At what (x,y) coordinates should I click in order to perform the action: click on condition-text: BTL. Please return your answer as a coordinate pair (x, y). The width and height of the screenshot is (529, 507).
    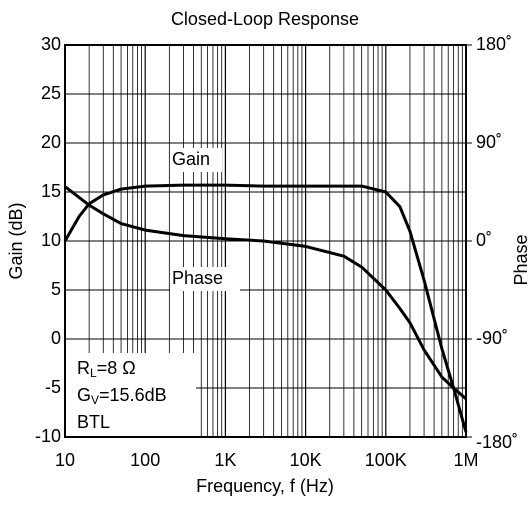
    Looking at the image, I should click on (93, 422).